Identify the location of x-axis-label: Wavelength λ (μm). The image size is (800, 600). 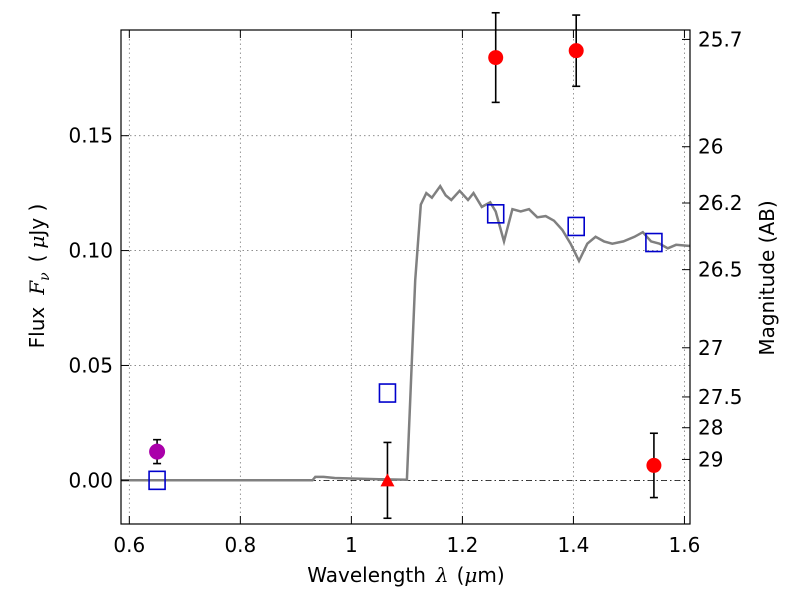
(405, 575).